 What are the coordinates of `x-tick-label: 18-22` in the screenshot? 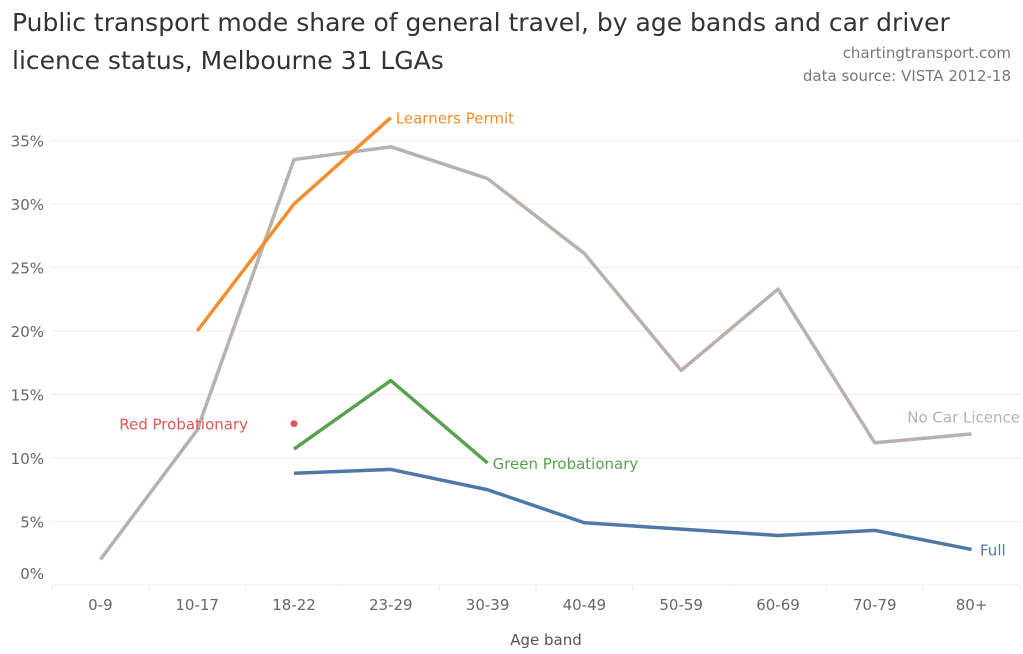 It's located at (294, 605).